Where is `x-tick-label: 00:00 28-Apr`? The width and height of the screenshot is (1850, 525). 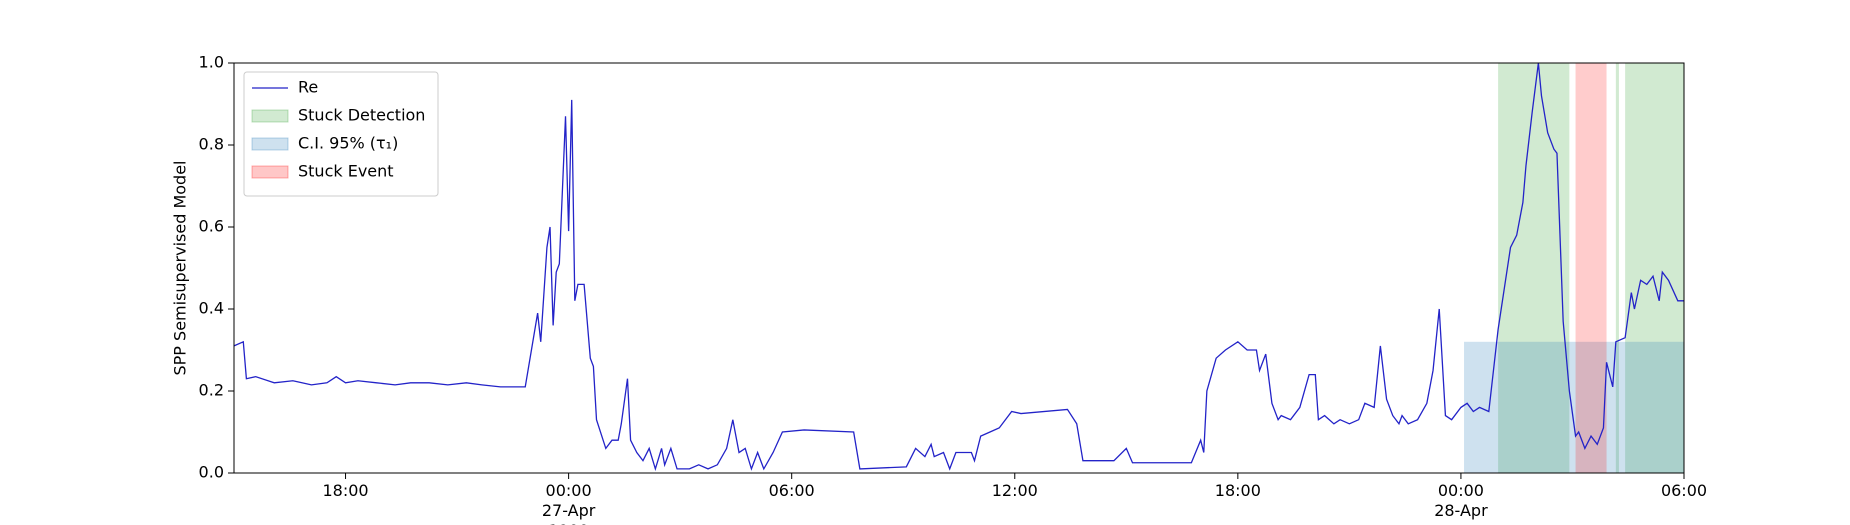
x-tick-label: 00:00 28-Apr is located at coordinates (1461, 500).